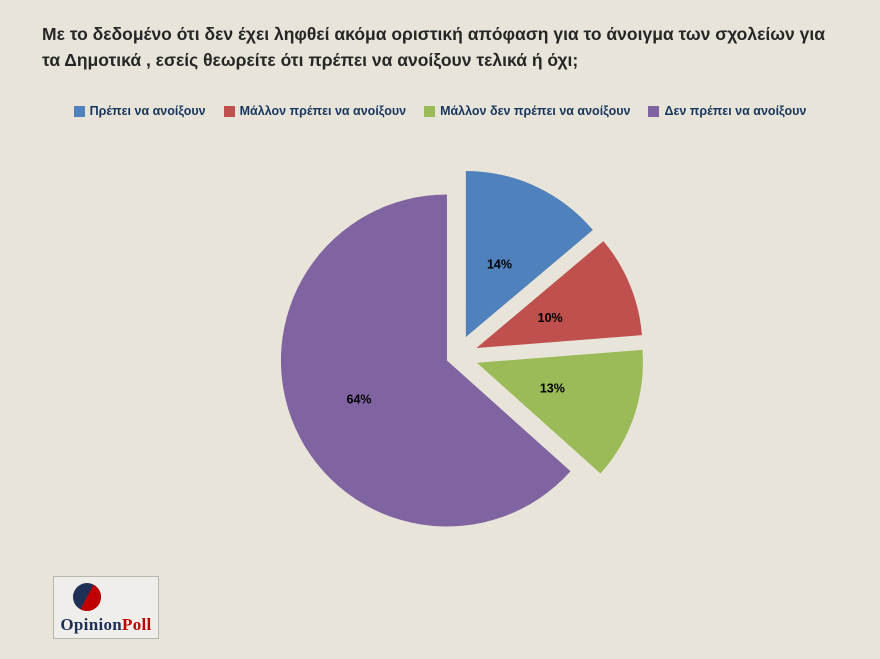  I want to click on logo-text-poll: Poll, so click(137, 624).